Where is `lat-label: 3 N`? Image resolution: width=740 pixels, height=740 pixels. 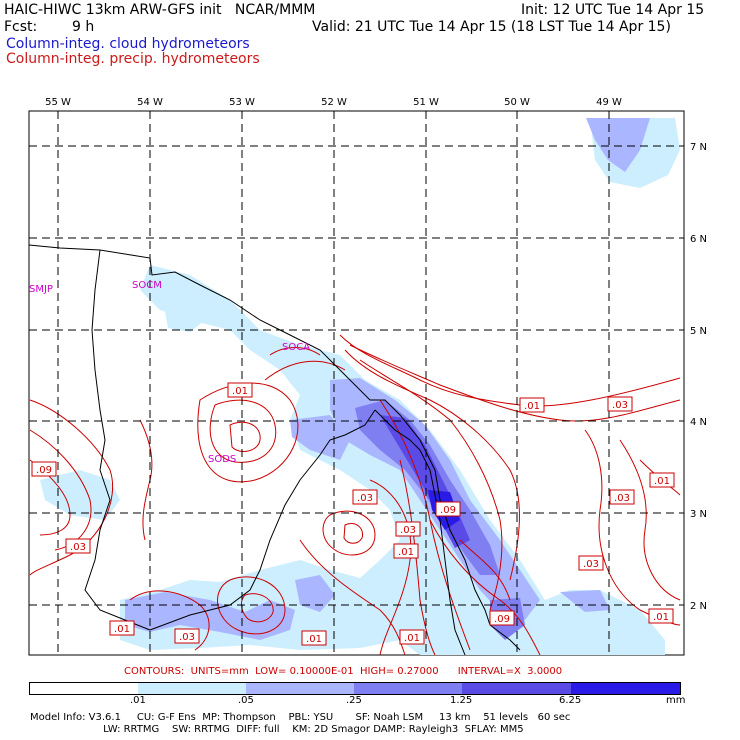 lat-label: 3 N is located at coordinates (698, 514).